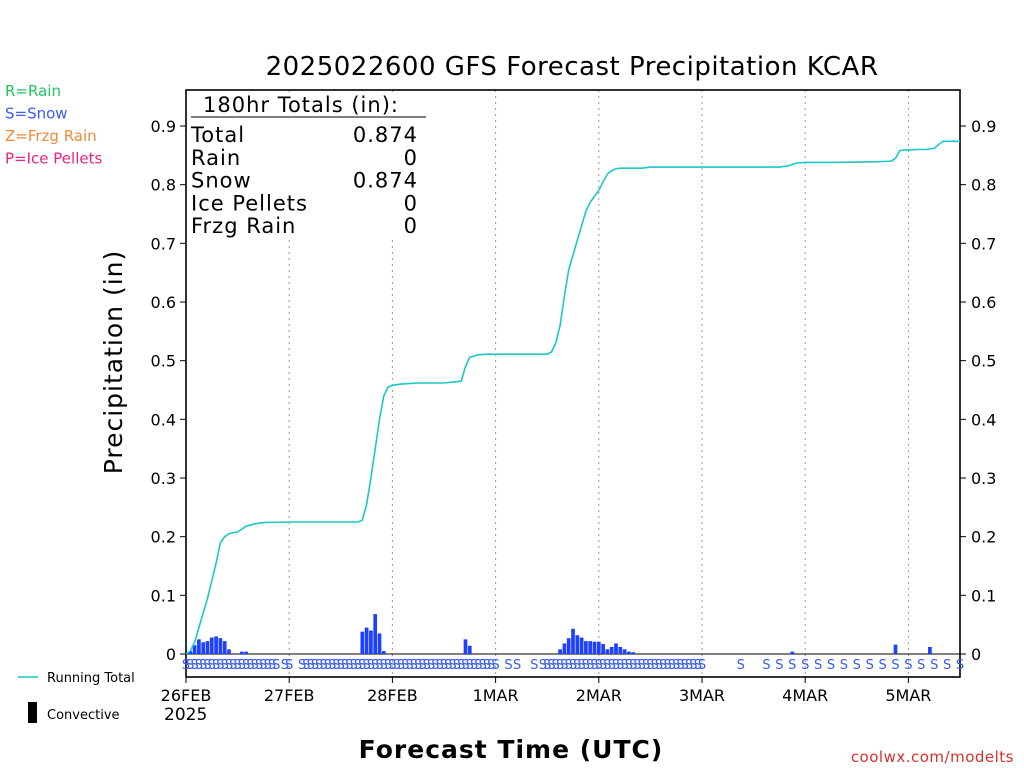 This screenshot has height=768, width=1024. I want to click on y-tick-label-left: 0.4, so click(163, 419).